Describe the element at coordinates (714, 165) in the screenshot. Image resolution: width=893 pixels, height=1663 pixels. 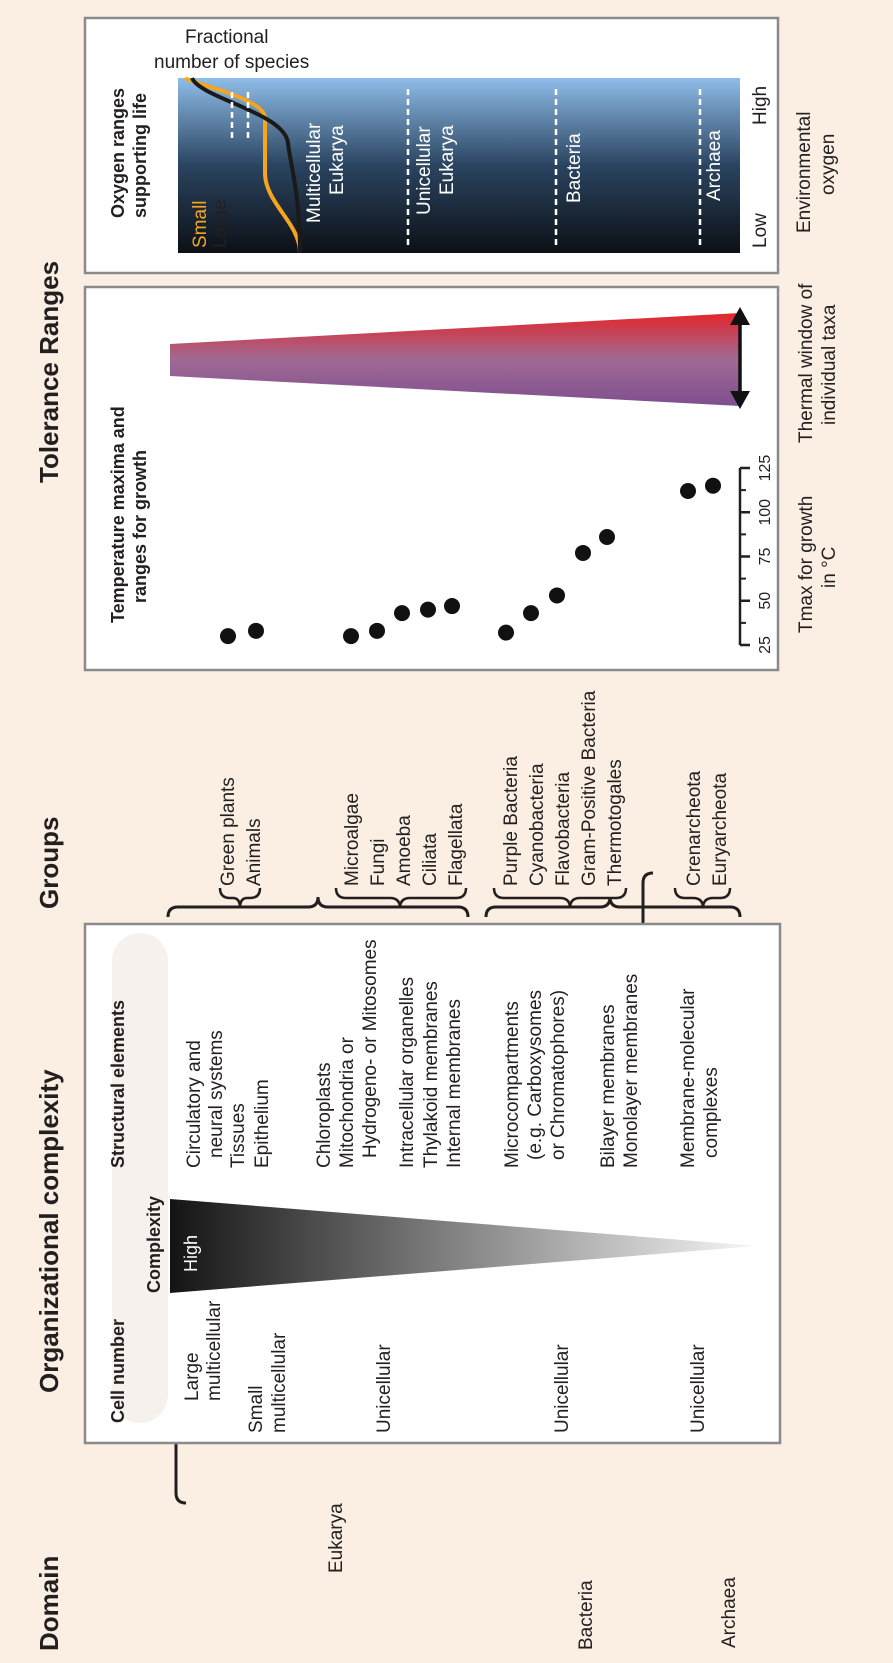
I see `oxygen-band-archaea: Archaea` at that location.